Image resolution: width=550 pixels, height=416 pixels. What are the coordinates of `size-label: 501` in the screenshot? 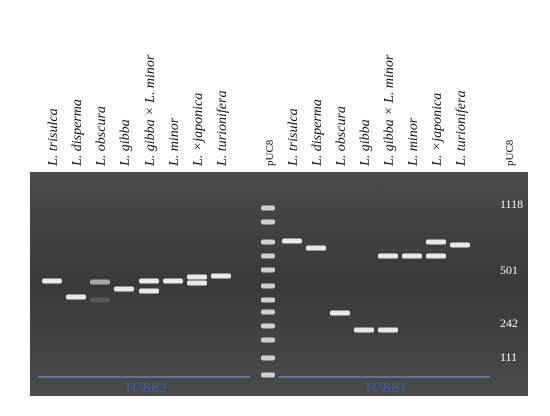 It's located at (509, 270).